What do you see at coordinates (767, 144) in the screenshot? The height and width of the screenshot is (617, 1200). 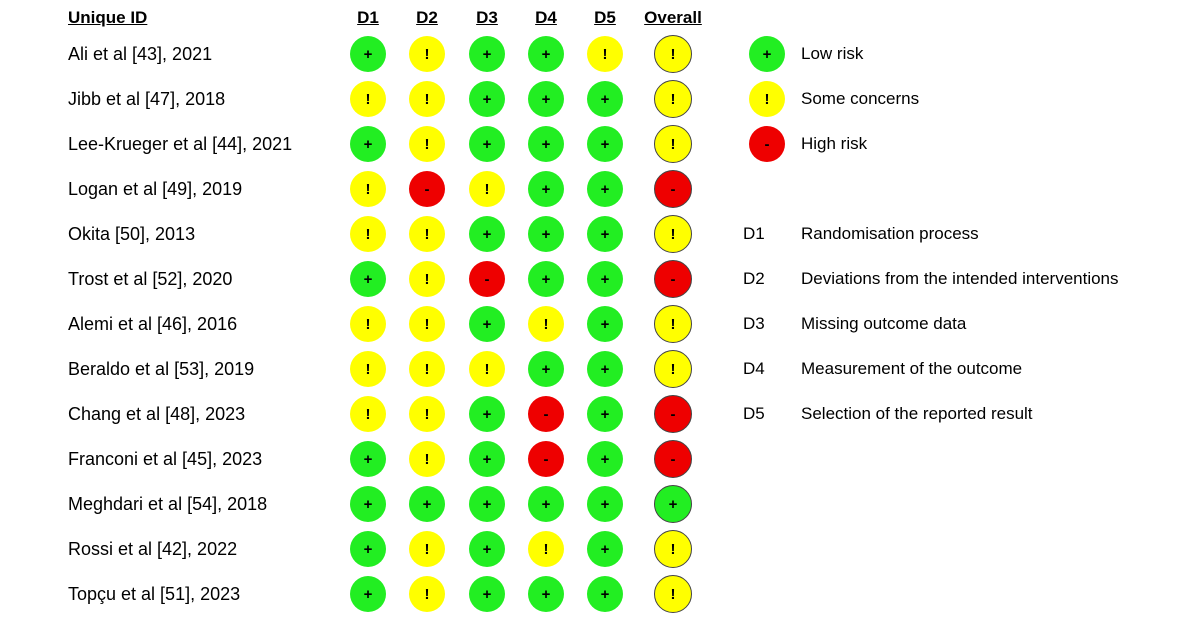 I see `legend-high-symbol: -` at bounding box center [767, 144].